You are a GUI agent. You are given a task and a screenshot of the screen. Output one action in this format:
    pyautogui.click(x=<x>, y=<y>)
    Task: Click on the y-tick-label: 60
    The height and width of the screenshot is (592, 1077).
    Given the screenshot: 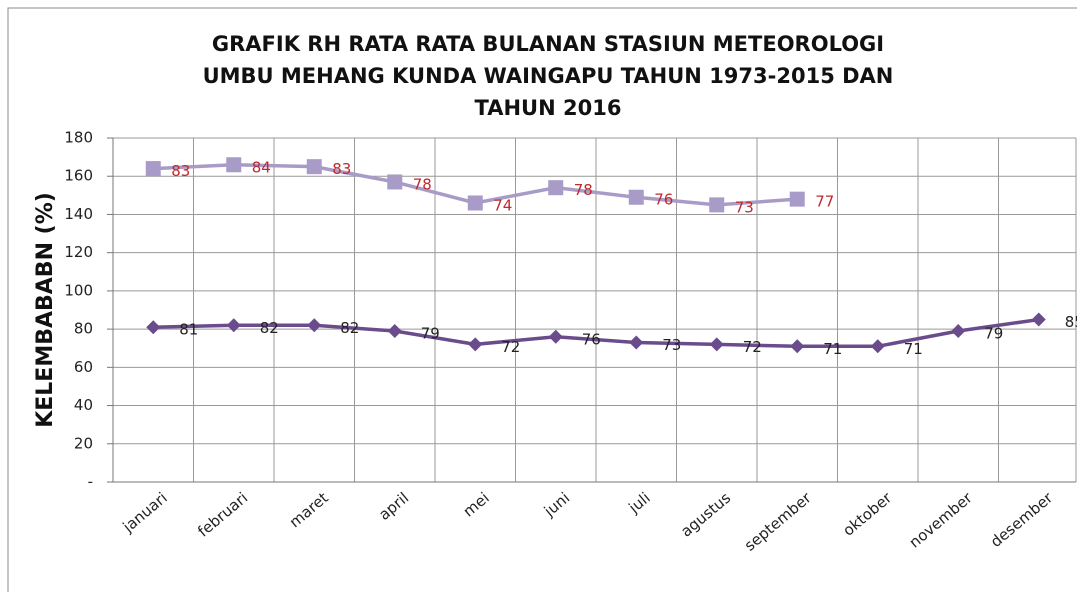 What is the action you would take?
    pyautogui.click(x=83, y=367)
    